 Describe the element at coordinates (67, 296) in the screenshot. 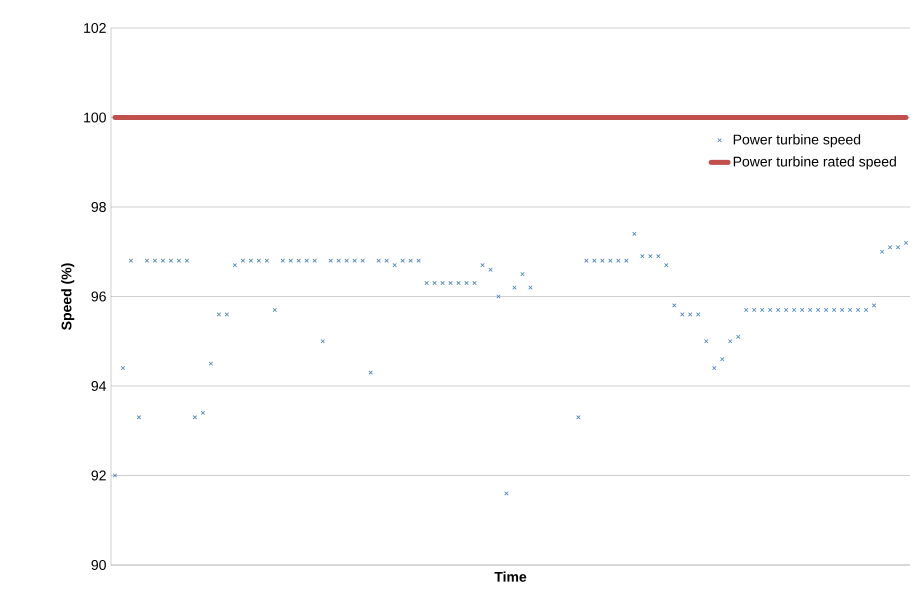

I see `y-axis-title: Speed (%)` at that location.